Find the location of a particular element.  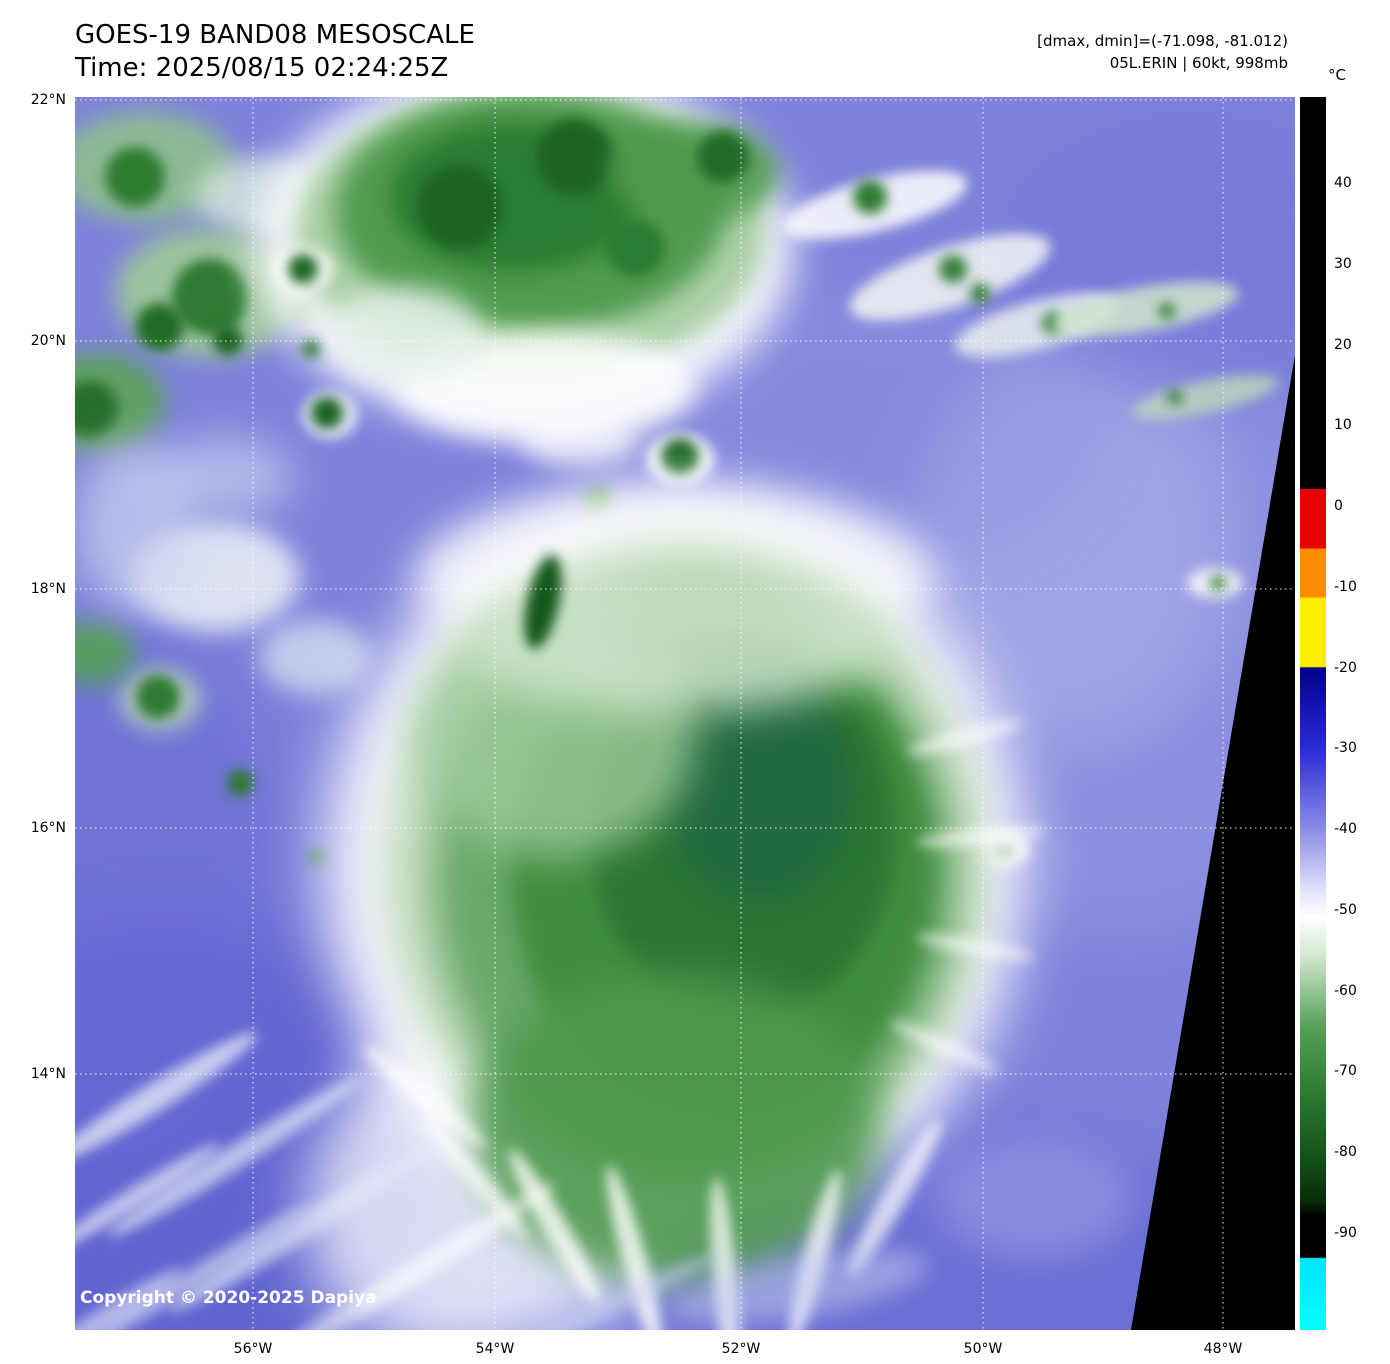

mid-level-clouds-west is located at coordinates (222, 566).